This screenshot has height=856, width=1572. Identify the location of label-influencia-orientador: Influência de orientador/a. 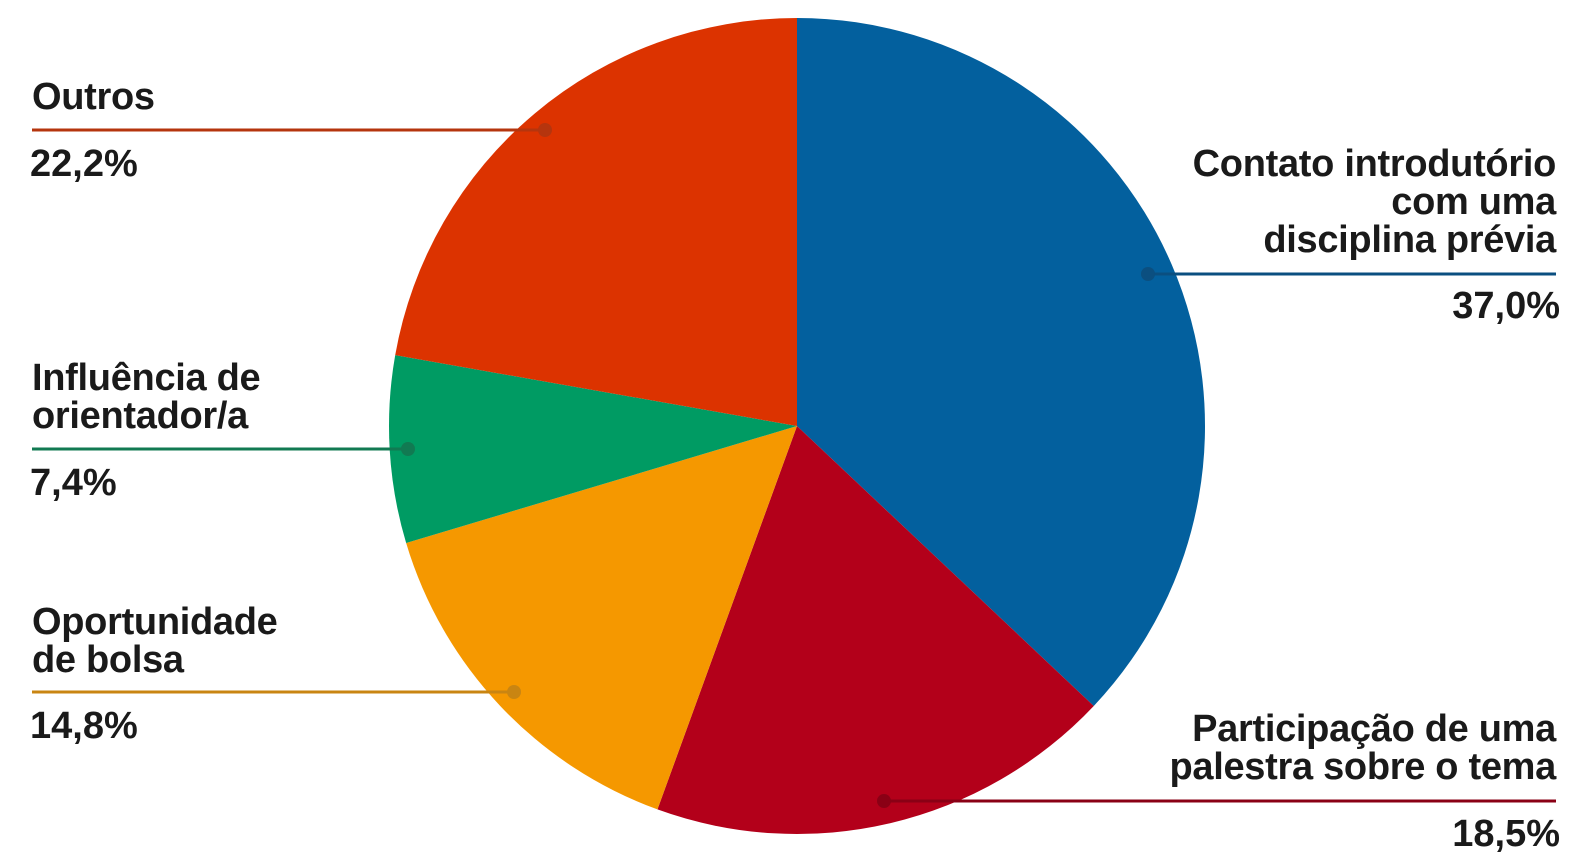
(146, 397).